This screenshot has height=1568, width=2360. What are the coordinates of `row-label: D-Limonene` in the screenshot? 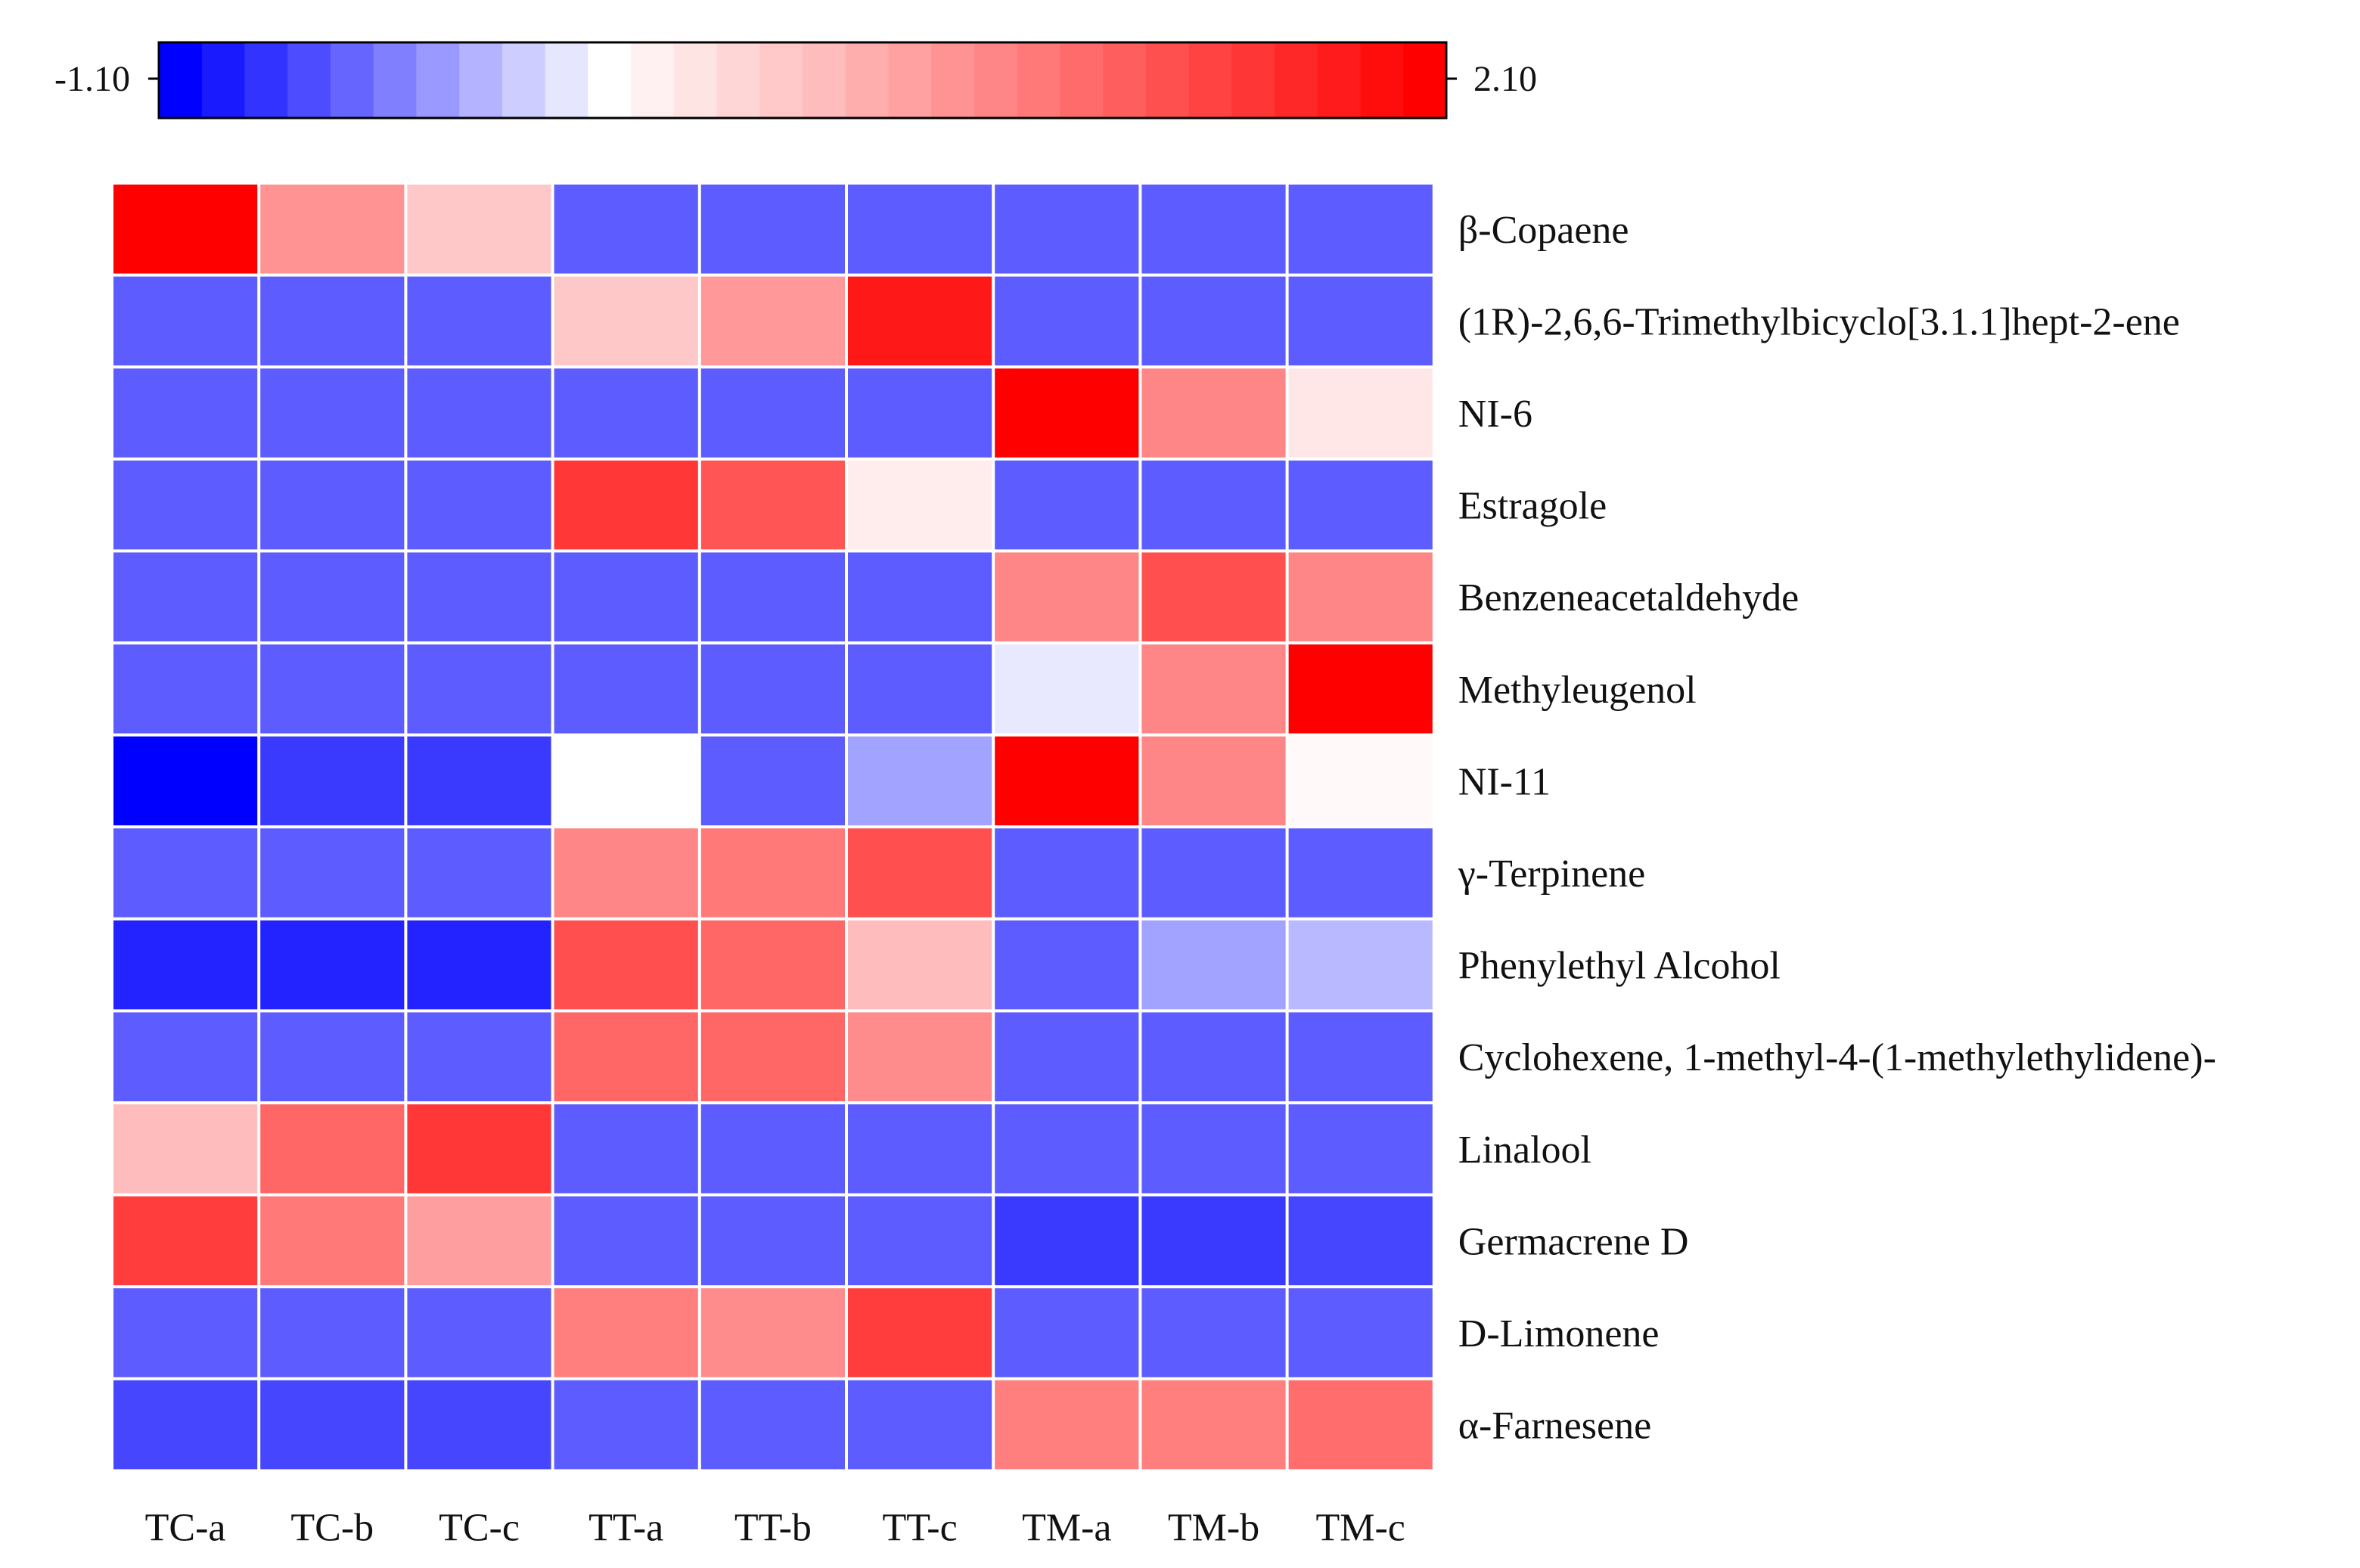 It's located at (1559, 1334).